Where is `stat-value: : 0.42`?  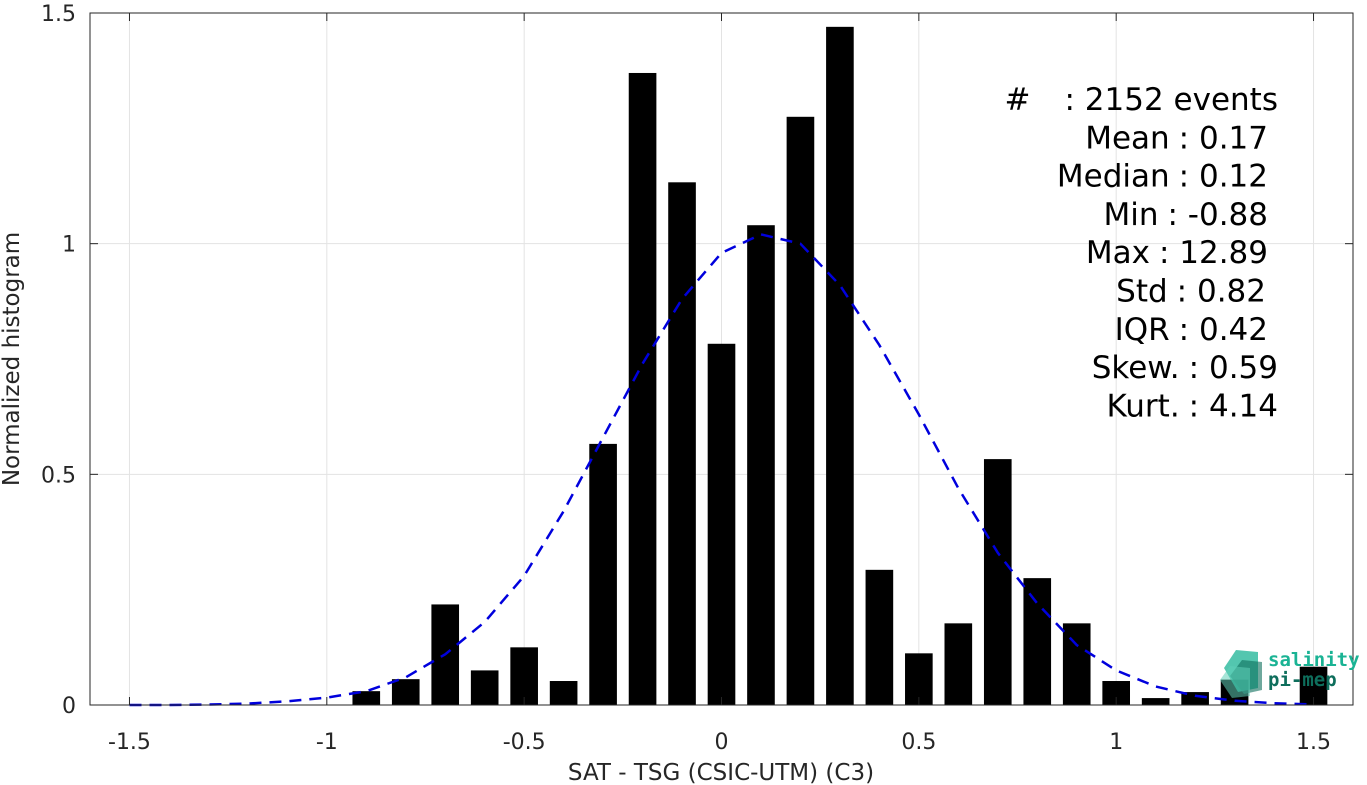
stat-value: : 0.42 is located at coordinates (1223, 330).